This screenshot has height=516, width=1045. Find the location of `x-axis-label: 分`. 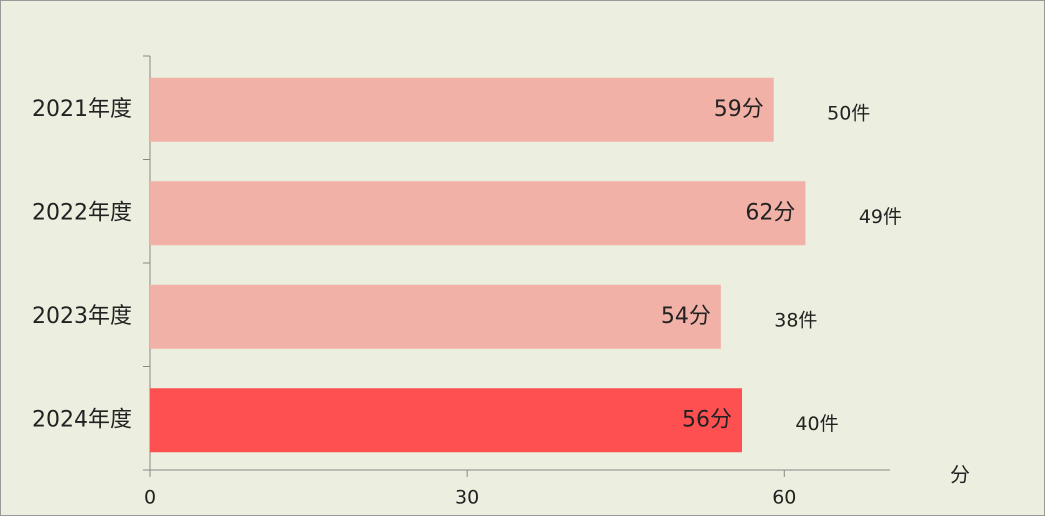

x-axis-label: 分 is located at coordinates (960, 475).